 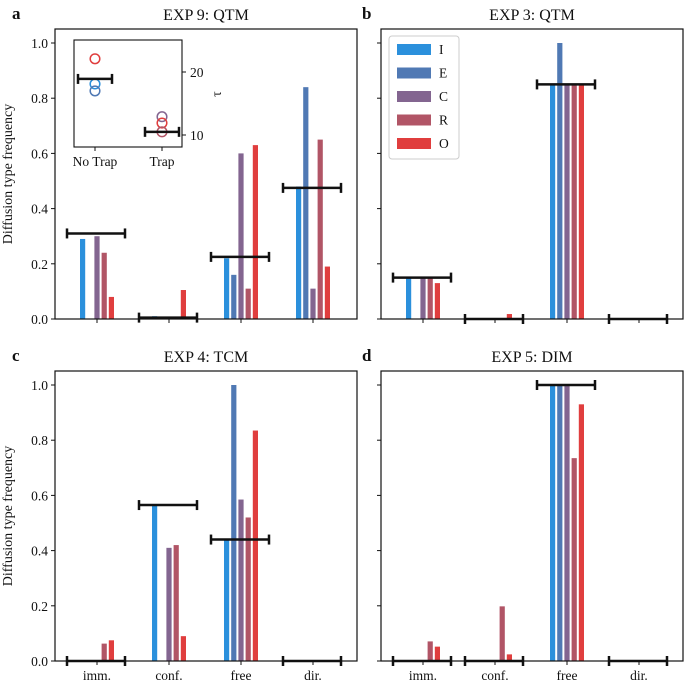 What do you see at coordinates (206, 357) in the screenshot?
I see `panel-title: EXP 4: TCM` at bounding box center [206, 357].